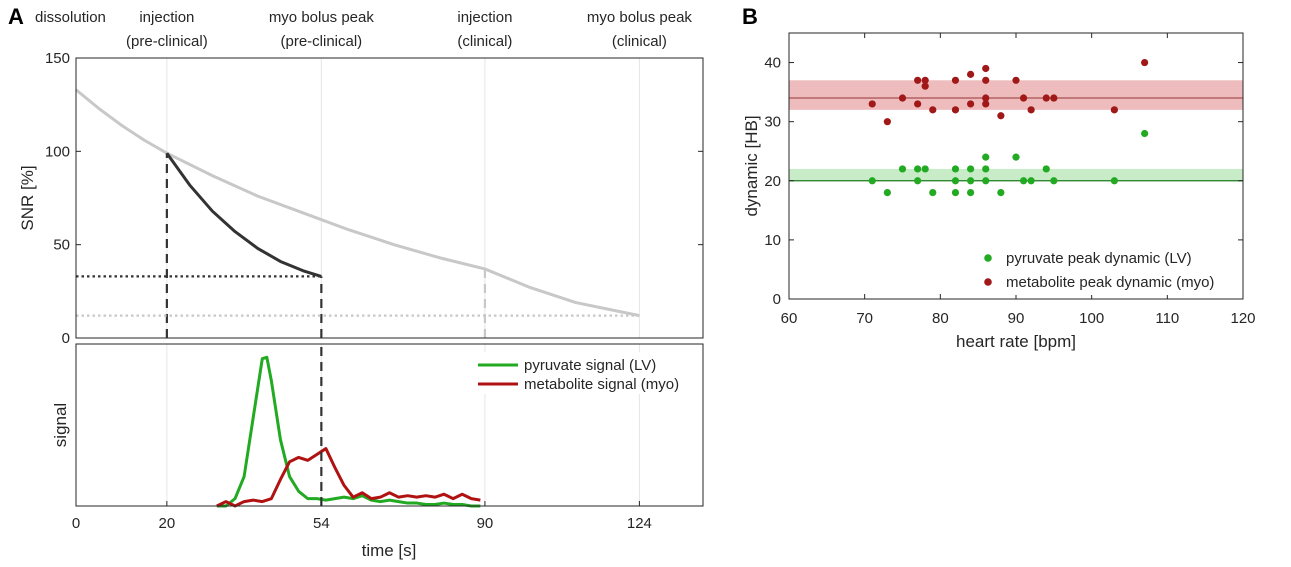 This screenshot has height=567, width=1291. What do you see at coordinates (70, 17) in the screenshot?
I see `event-annotation-text: dissolution` at bounding box center [70, 17].